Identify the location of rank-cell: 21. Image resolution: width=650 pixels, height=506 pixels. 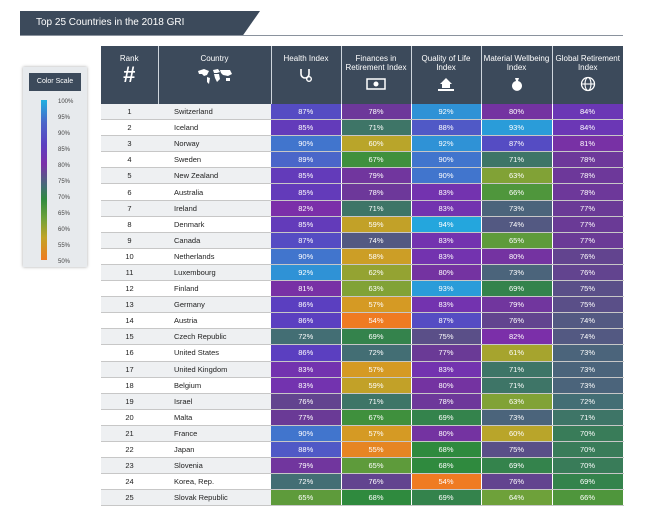
(129, 433).